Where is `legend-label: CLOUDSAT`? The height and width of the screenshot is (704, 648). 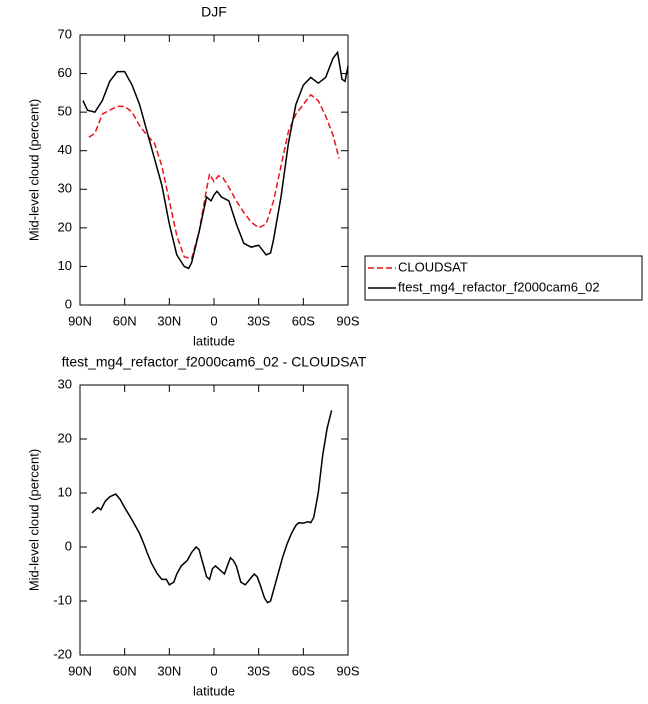 legend-label: CLOUDSAT is located at coordinates (433, 266).